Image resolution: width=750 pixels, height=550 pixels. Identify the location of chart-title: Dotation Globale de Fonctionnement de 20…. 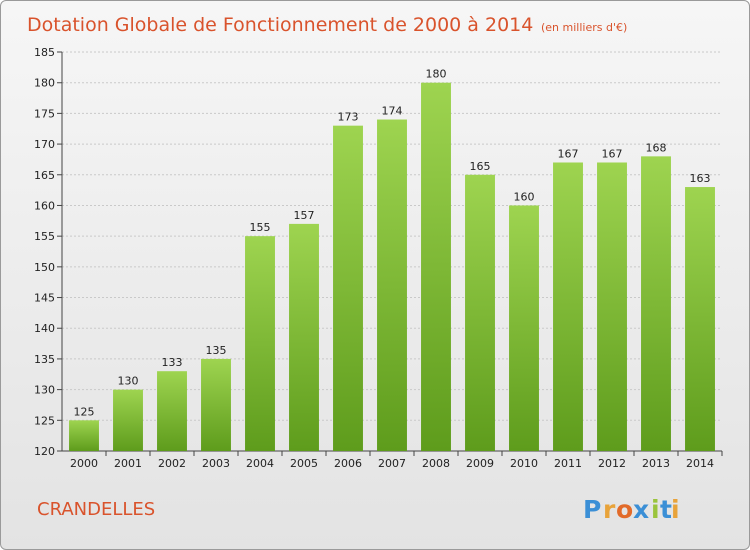
(280, 25).